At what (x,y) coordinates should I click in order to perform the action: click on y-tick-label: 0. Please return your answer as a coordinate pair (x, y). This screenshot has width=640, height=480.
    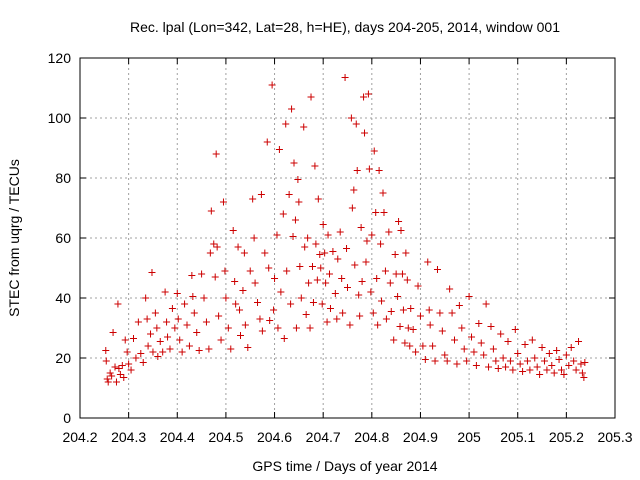
    Looking at the image, I should click on (67, 418).